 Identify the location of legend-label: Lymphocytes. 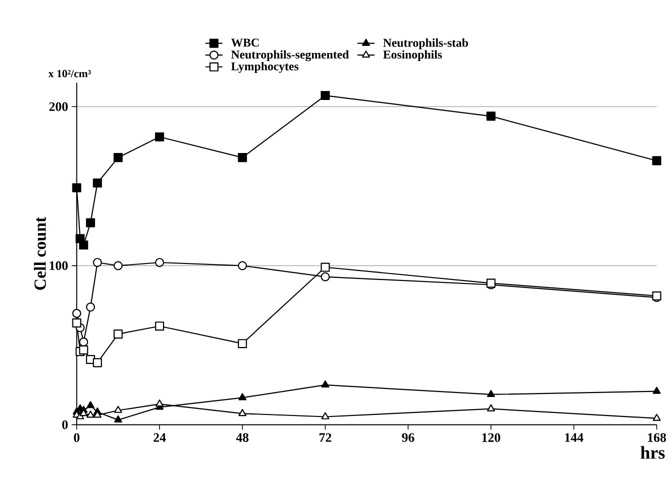
(264, 67).